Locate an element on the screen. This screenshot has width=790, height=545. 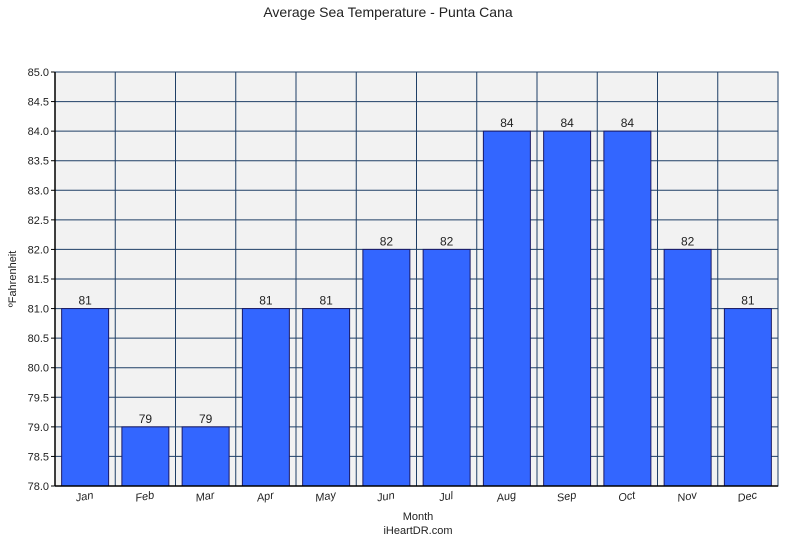
chart-caption: iHeartDR.com is located at coordinates (417, 531).